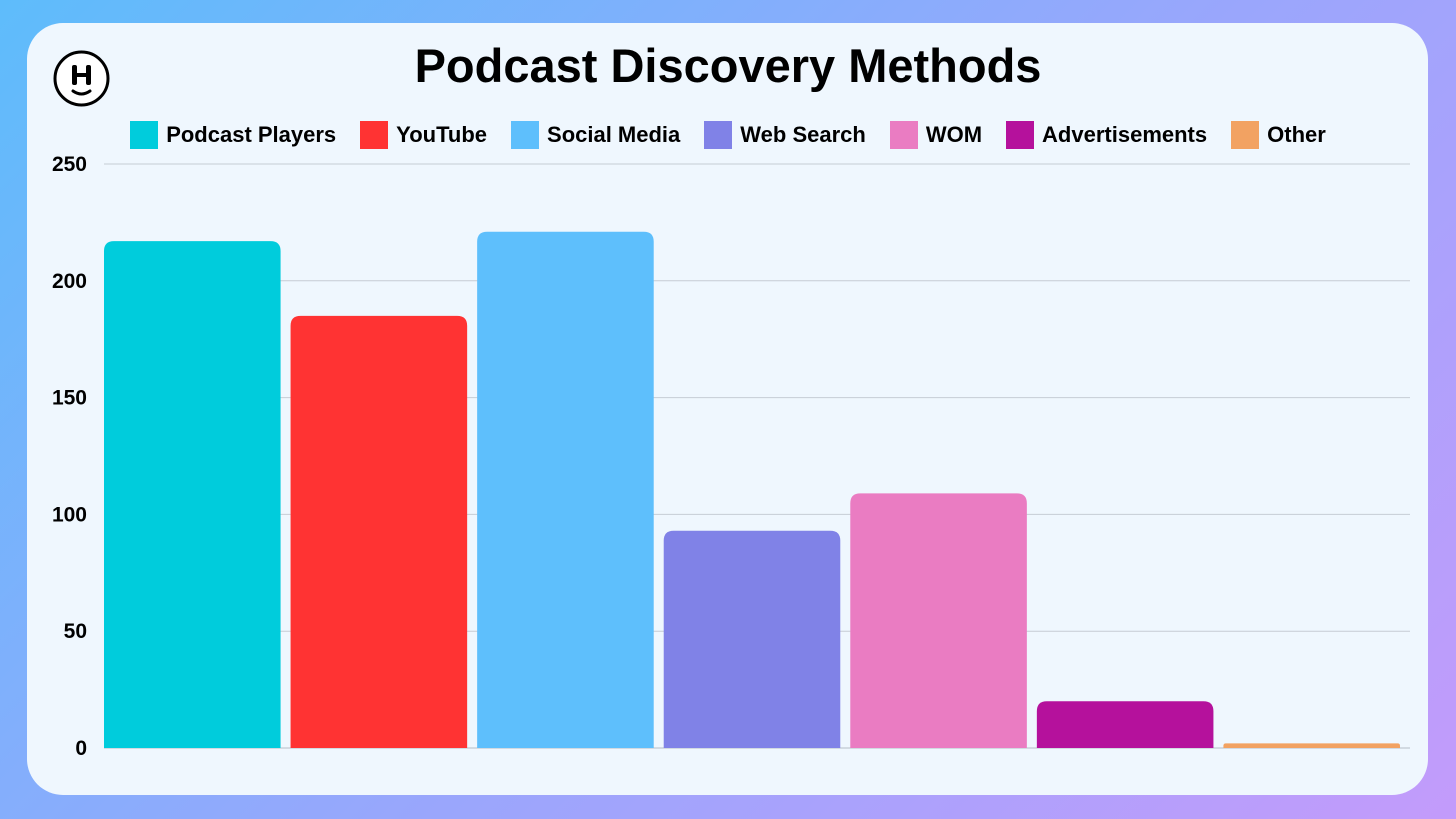 The height and width of the screenshot is (819, 1456). What do you see at coordinates (75, 631) in the screenshot?
I see `y-tick-label: 50` at bounding box center [75, 631].